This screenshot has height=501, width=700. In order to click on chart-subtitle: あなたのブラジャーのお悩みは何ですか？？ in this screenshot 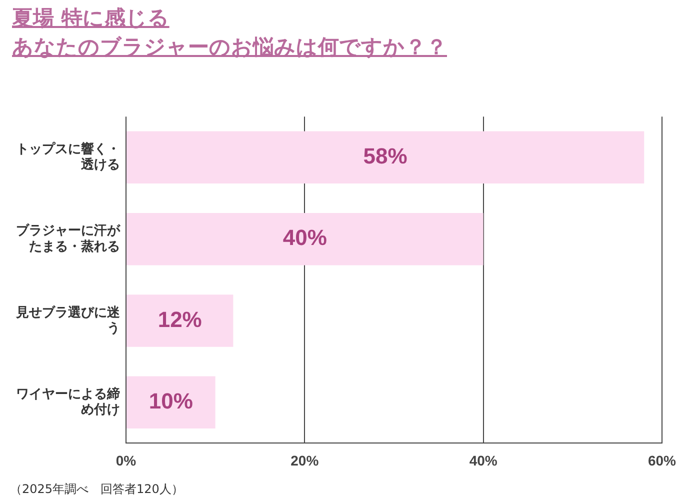, I will do `click(230, 47)`.